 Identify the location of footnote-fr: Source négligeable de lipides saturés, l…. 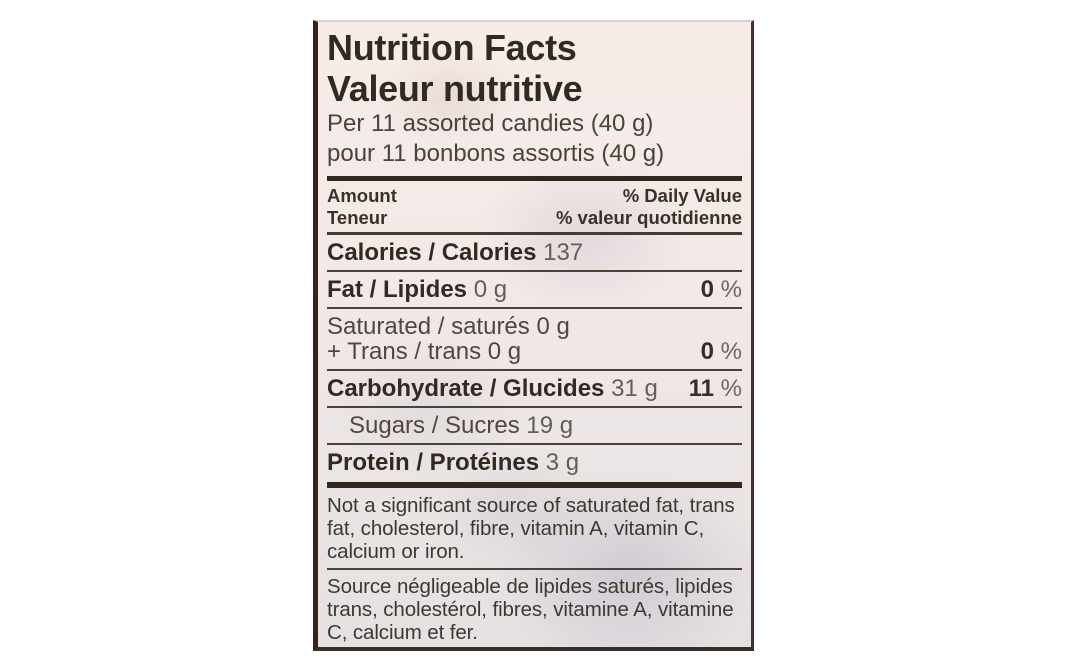
(530, 609).